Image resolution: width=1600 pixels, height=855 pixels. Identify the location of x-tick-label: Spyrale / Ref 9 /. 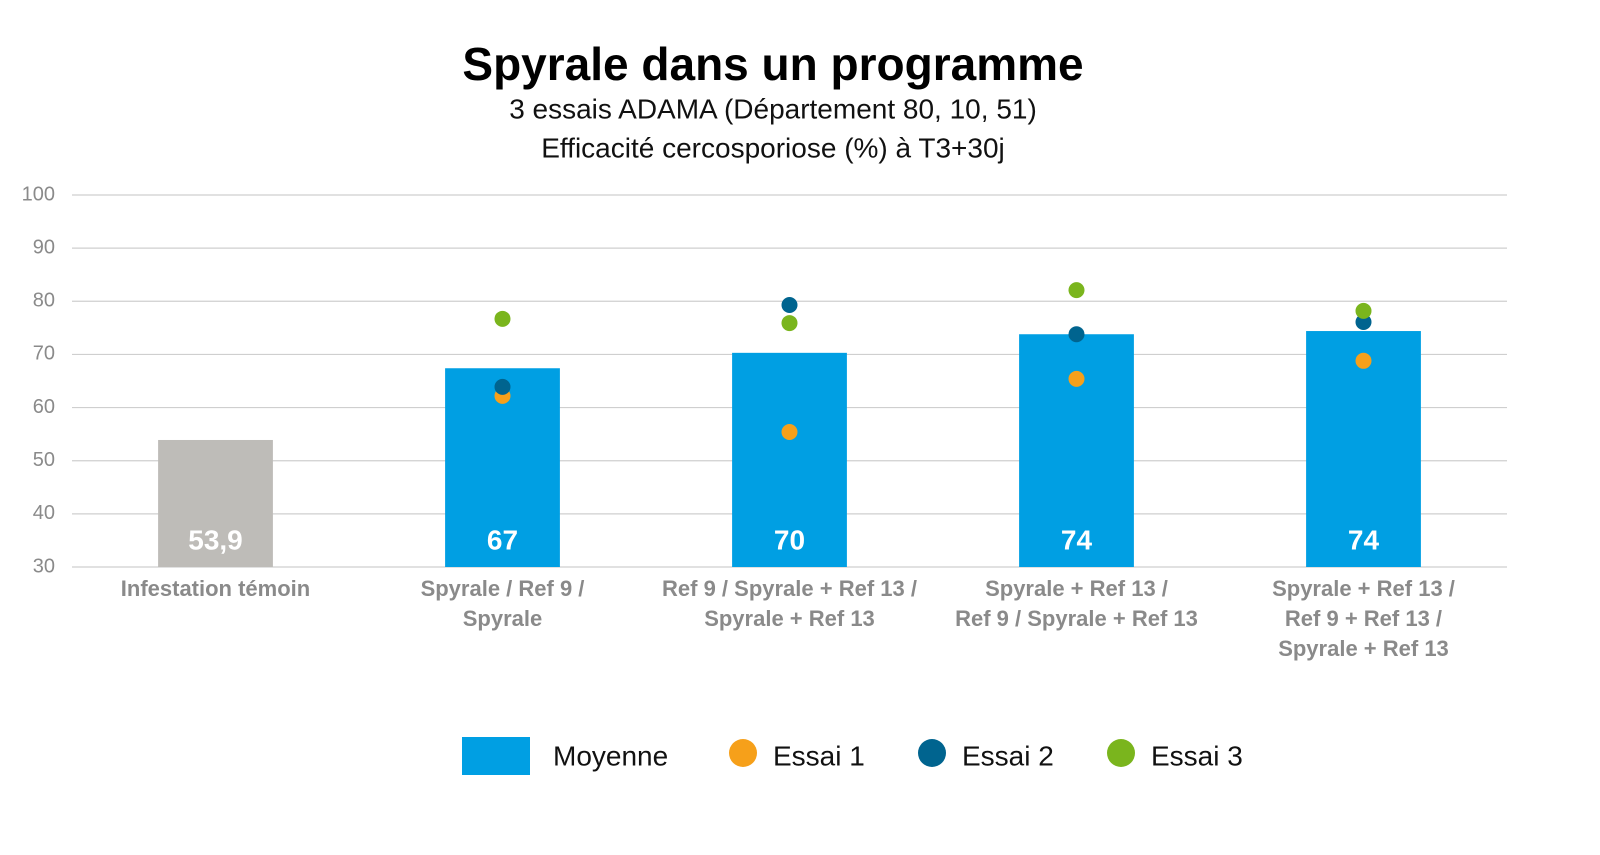
(503, 588).